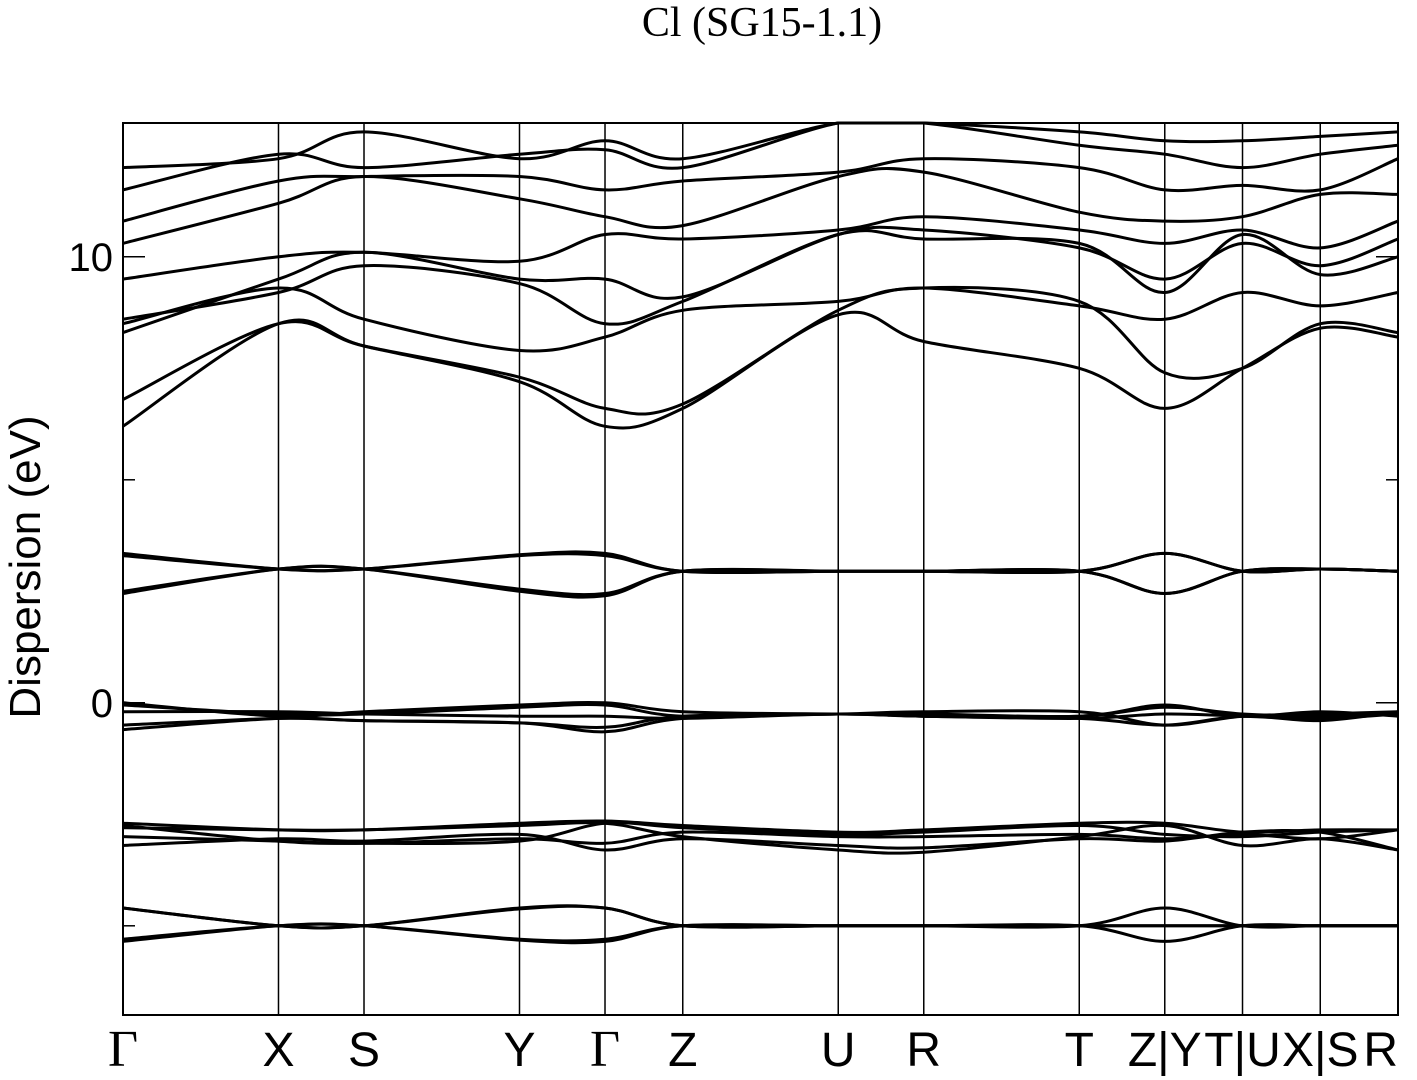  Describe the element at coordinates (923, 1050) in the screenshot. I see `kpoint-label-7: R` at that location.